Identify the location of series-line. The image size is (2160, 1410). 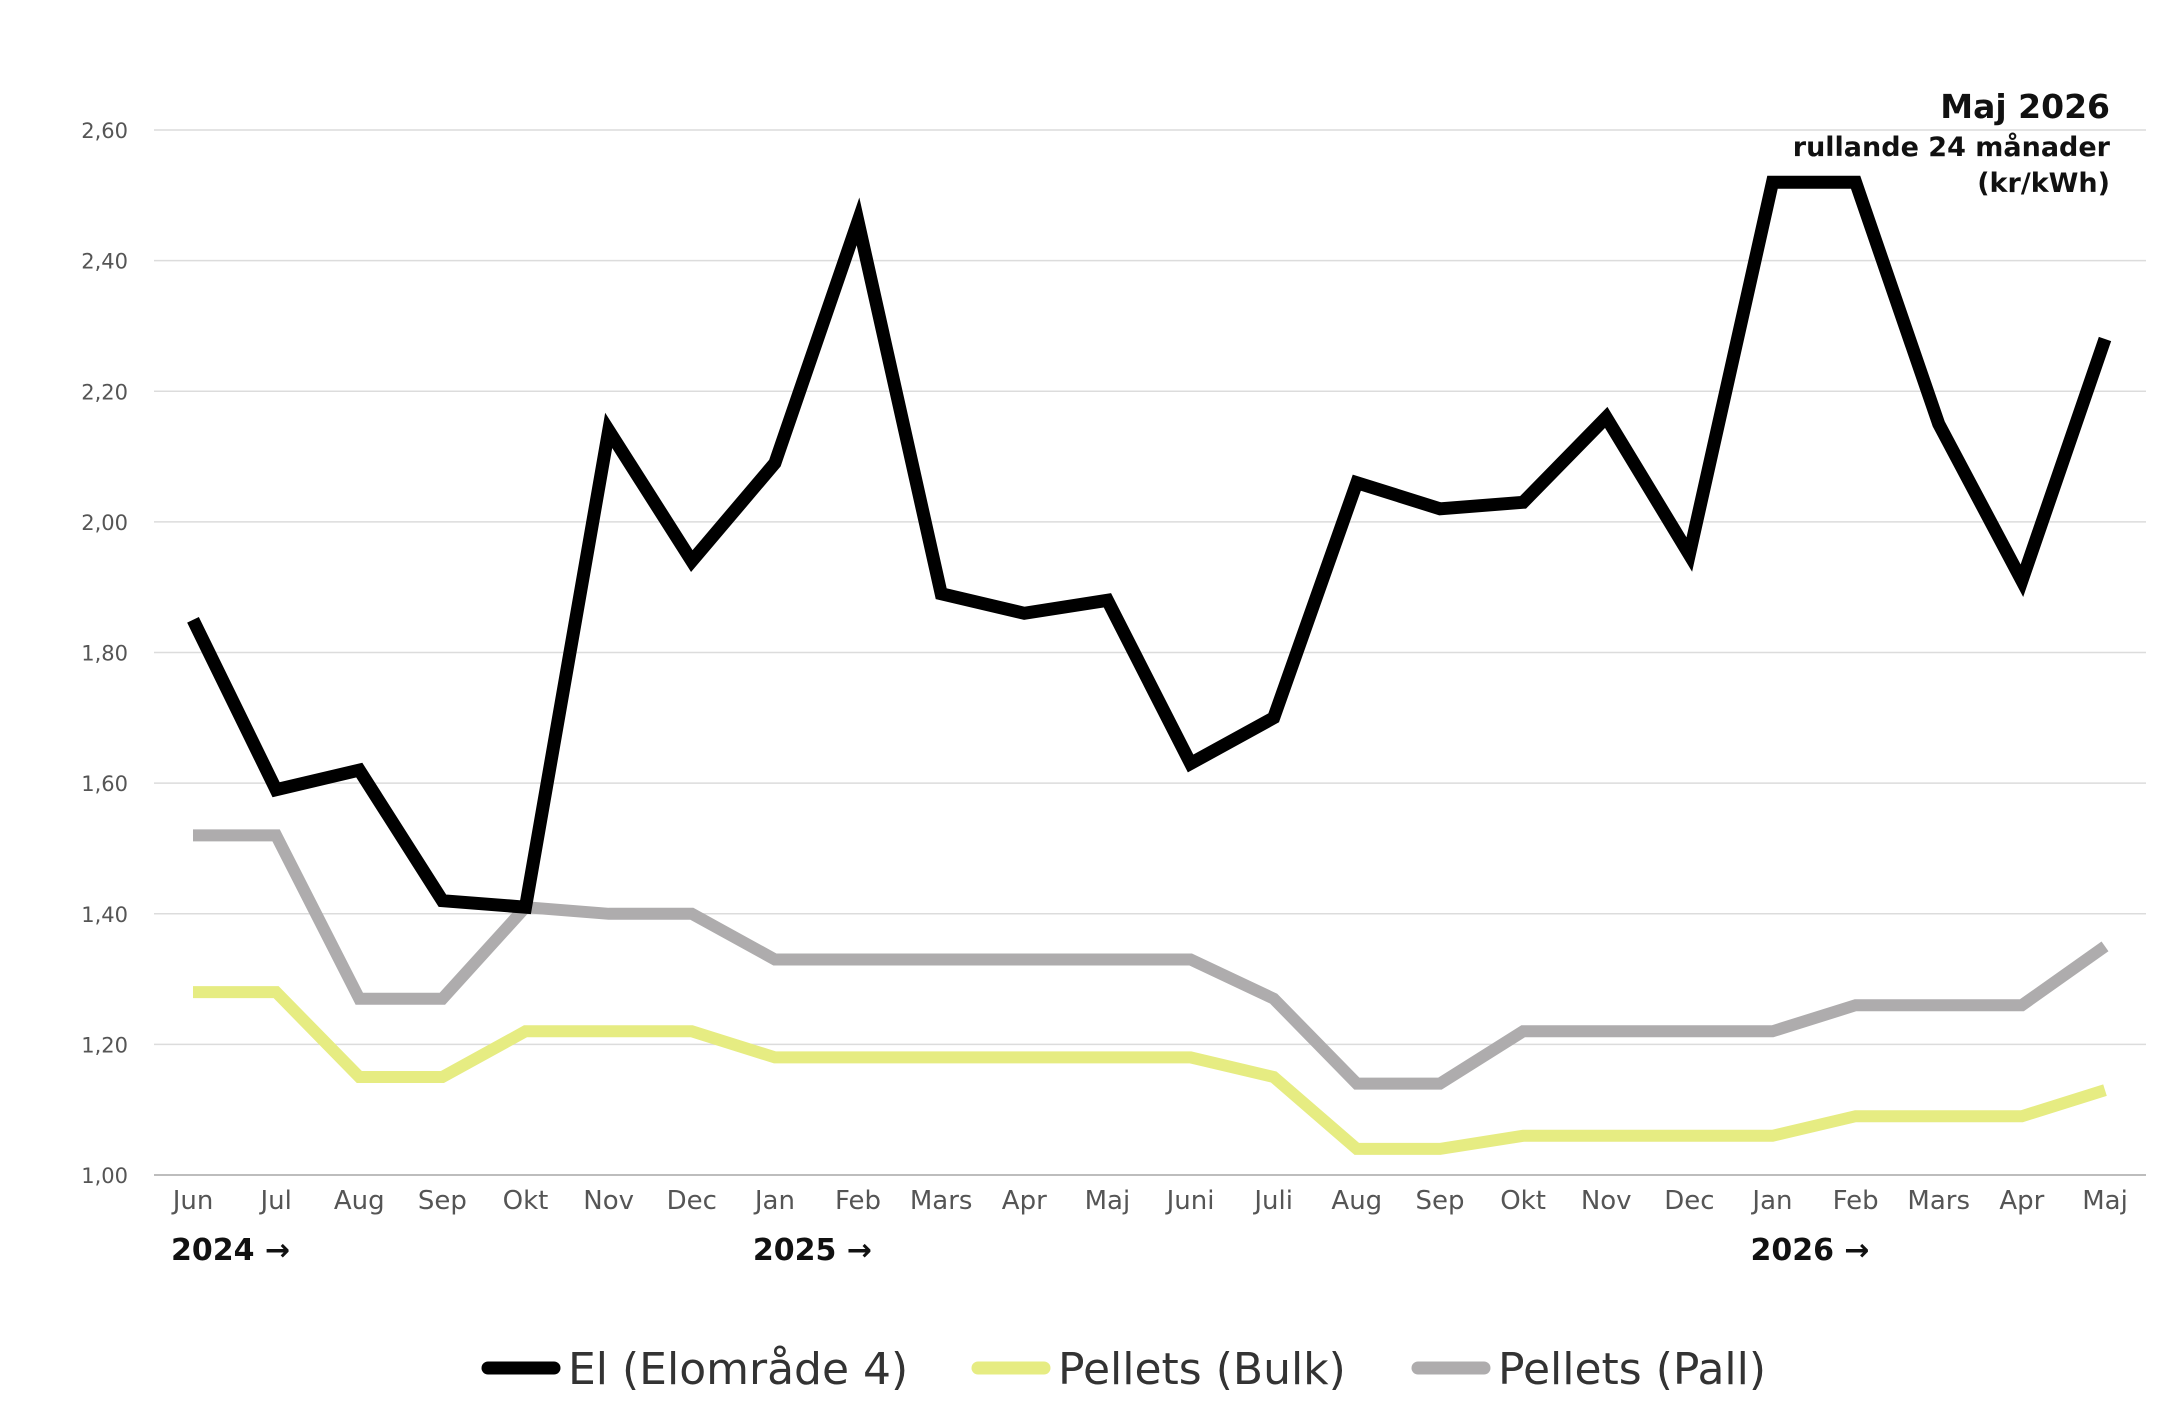
(1150, 1070).